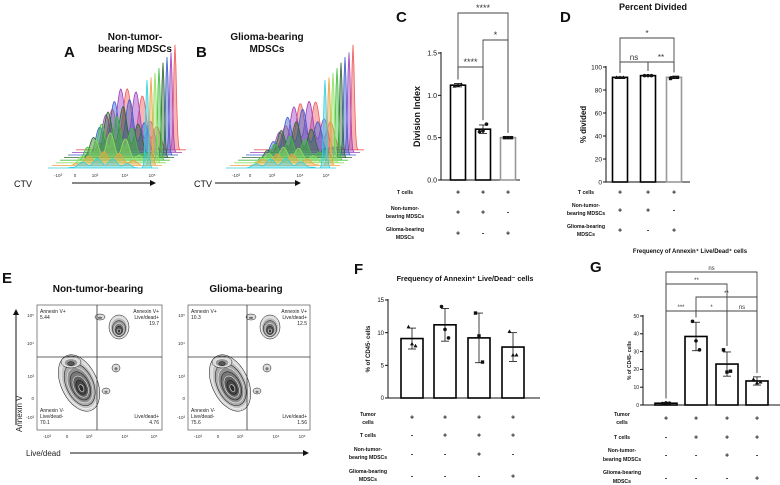 The image size is (780, 485). I want to click on ctv-ticks-a: -10³ 0 10³ 10⁴ 10⁵, so click(105, 175).